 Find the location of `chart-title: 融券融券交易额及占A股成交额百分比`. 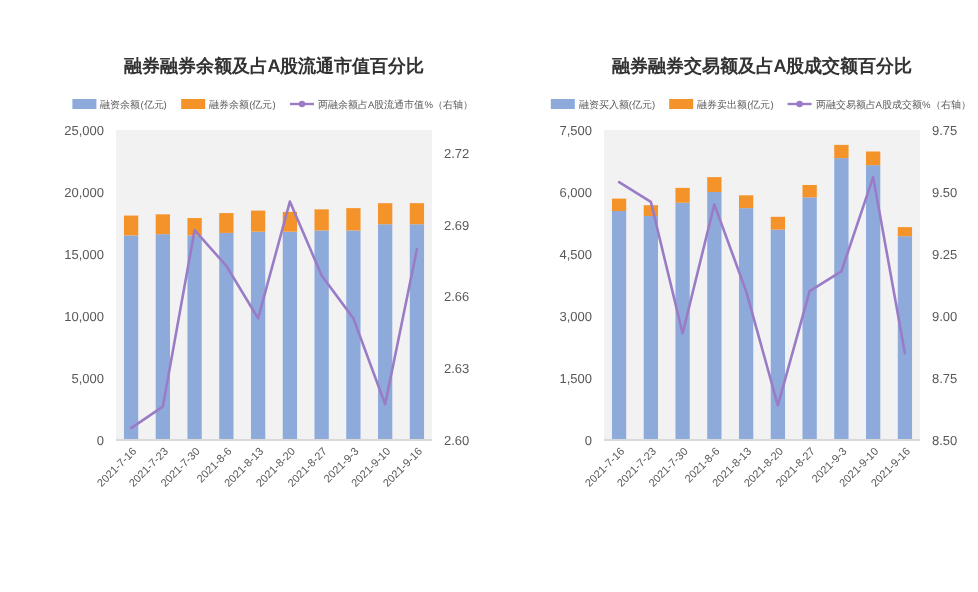

chart-title: 融券融券交易额及占A股成交额百分比 is located at coordinates (762, 66).